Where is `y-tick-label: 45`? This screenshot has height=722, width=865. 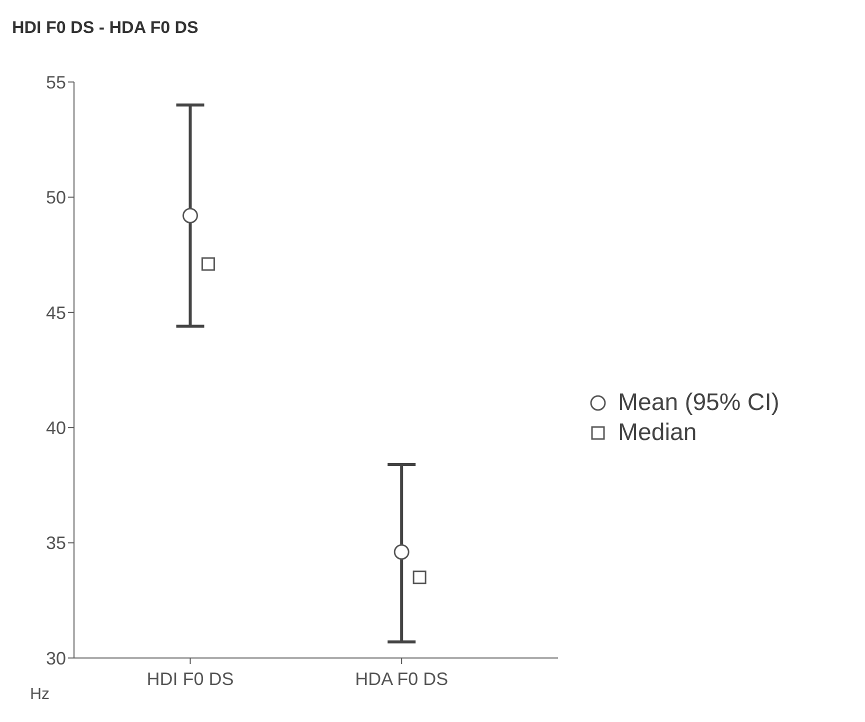 y-tick-label: 45 is located at coordinates (56, 312).